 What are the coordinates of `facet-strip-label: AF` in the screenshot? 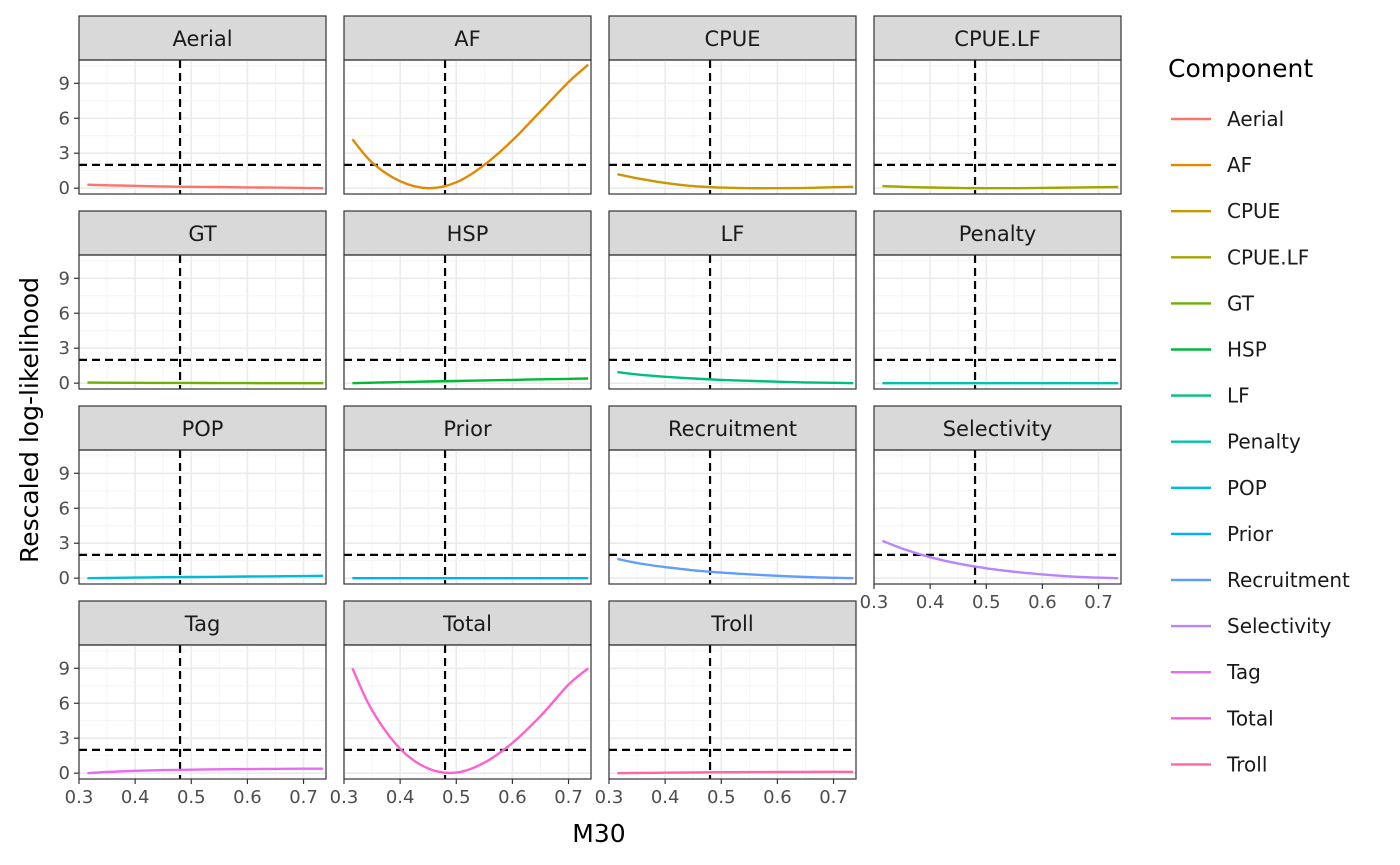 It's located at (467, 39).